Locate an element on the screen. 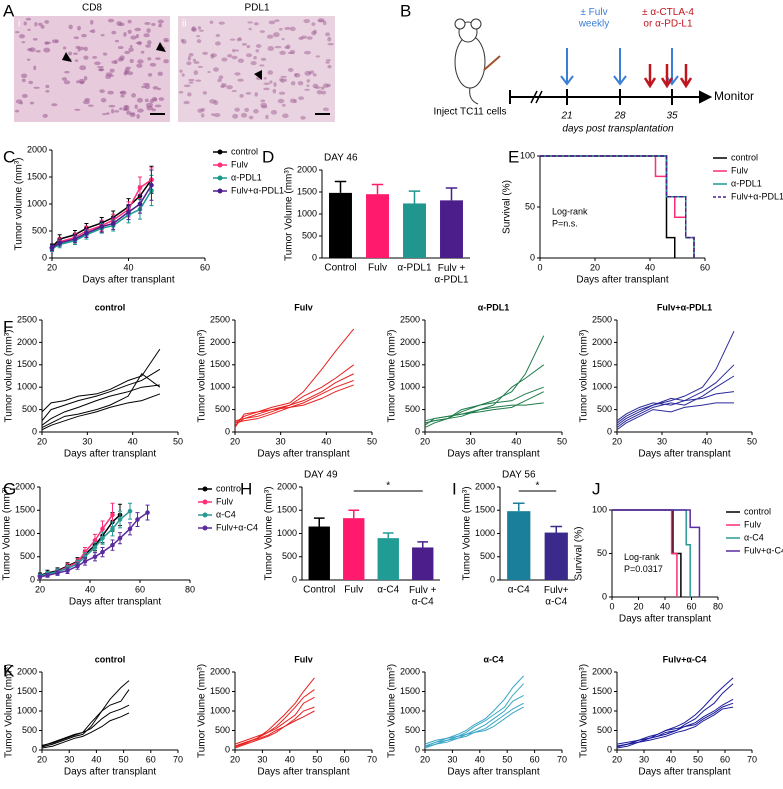 The width and height of the screenshot is (783, 789). panel-label: J is located at coordinates (596, 488).